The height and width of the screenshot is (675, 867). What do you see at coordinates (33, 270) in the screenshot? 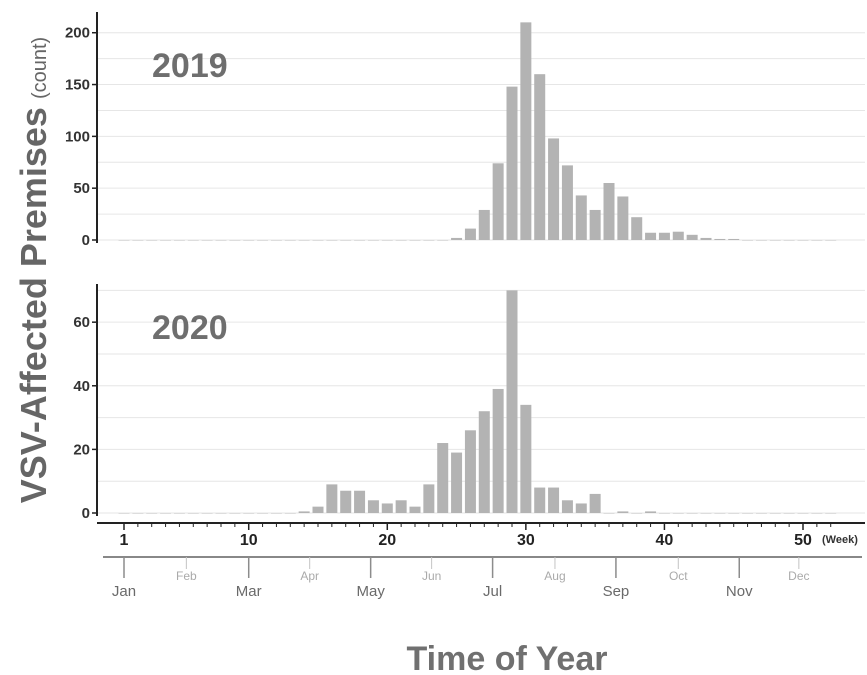
I see `y-axis-label: VSV-Affected Premises(count)` at bounding box center [33, 270].